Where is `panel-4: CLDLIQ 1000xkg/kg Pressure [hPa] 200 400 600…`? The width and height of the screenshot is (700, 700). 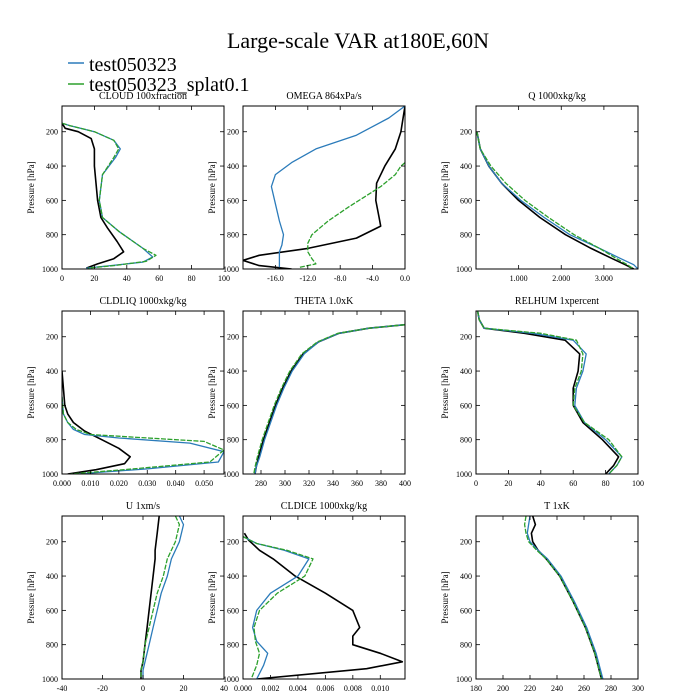 panel-4: CLDLIQ 1000xkg/kg Pressure [hPa] 200 400 600… is located at coordinates (125, 392).